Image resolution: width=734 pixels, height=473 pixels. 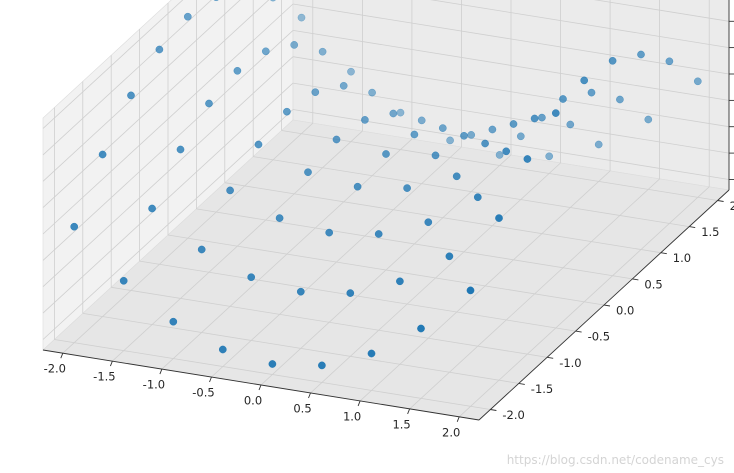 I want to click on x-tick-label: -1.0, so click(x=154, y=385).